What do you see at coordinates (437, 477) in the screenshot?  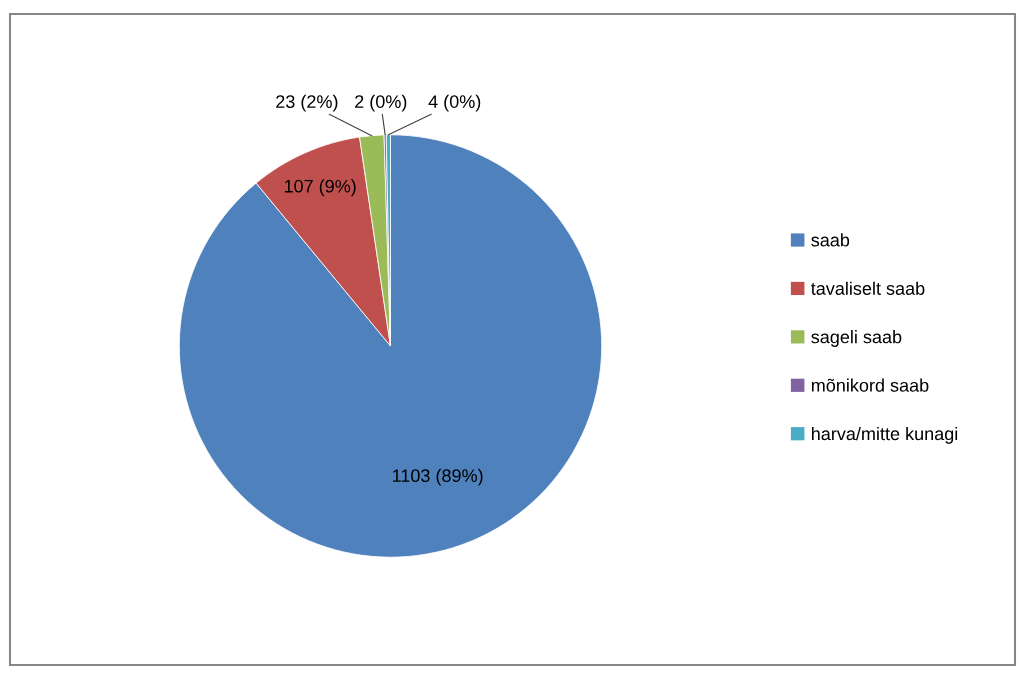 I see `data-label: 1103 (89%)` at bounding box center [437, 477].